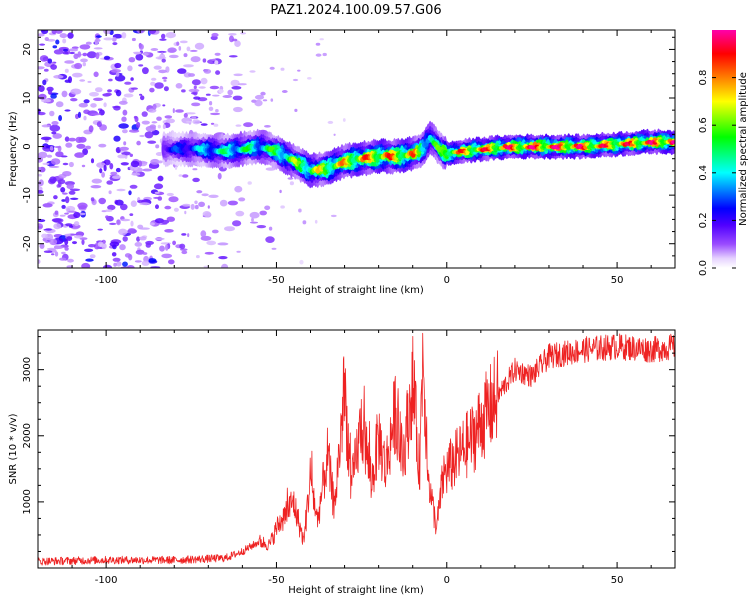 This screenshot has height=604, width=750. Describe the element at coordinates (617, 280) in the screenshot. I see `heatmap-x-tick-label: 50` at that location.